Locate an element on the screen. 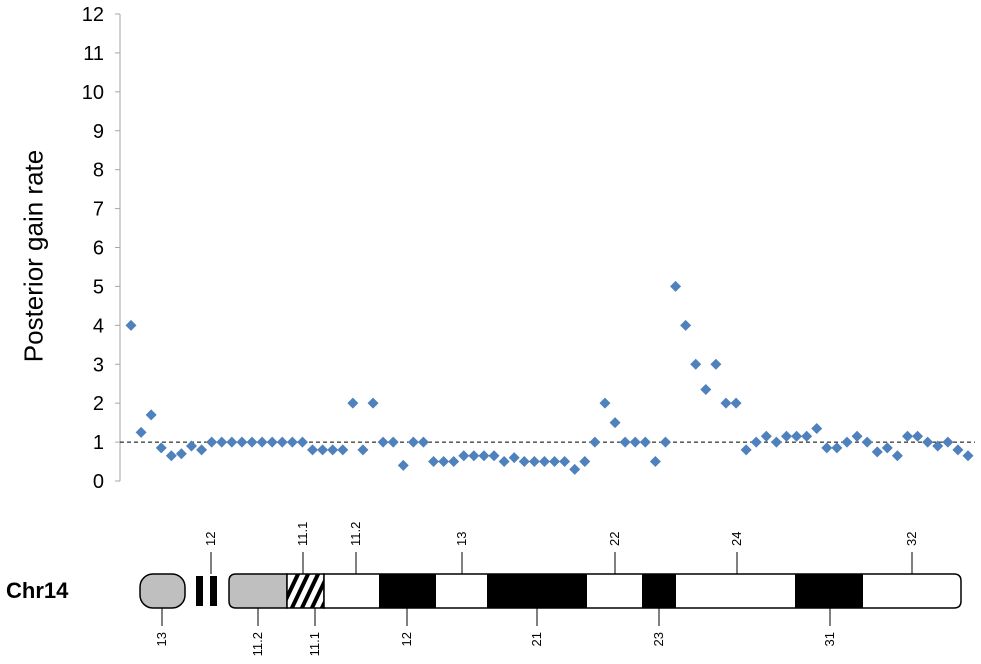  band-label-bottom: 13 is located at coordinates (161, 639).